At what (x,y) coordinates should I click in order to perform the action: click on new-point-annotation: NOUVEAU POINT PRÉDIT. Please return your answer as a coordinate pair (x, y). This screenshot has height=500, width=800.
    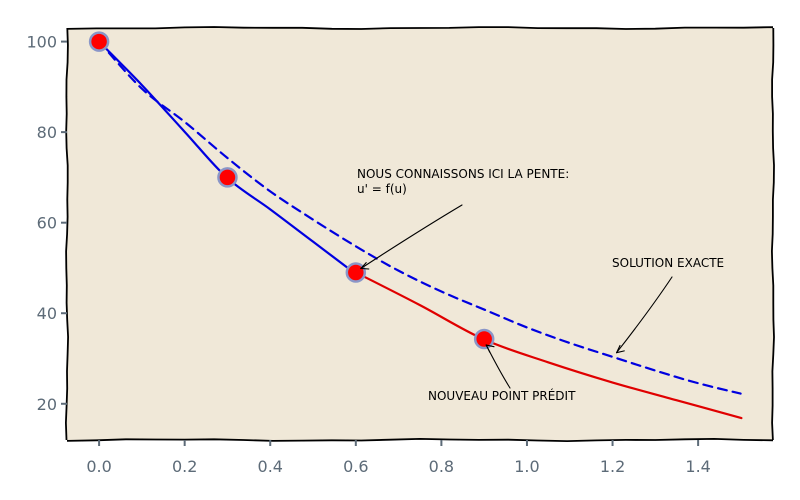
    Looking at the image, I should click on (502, 395).